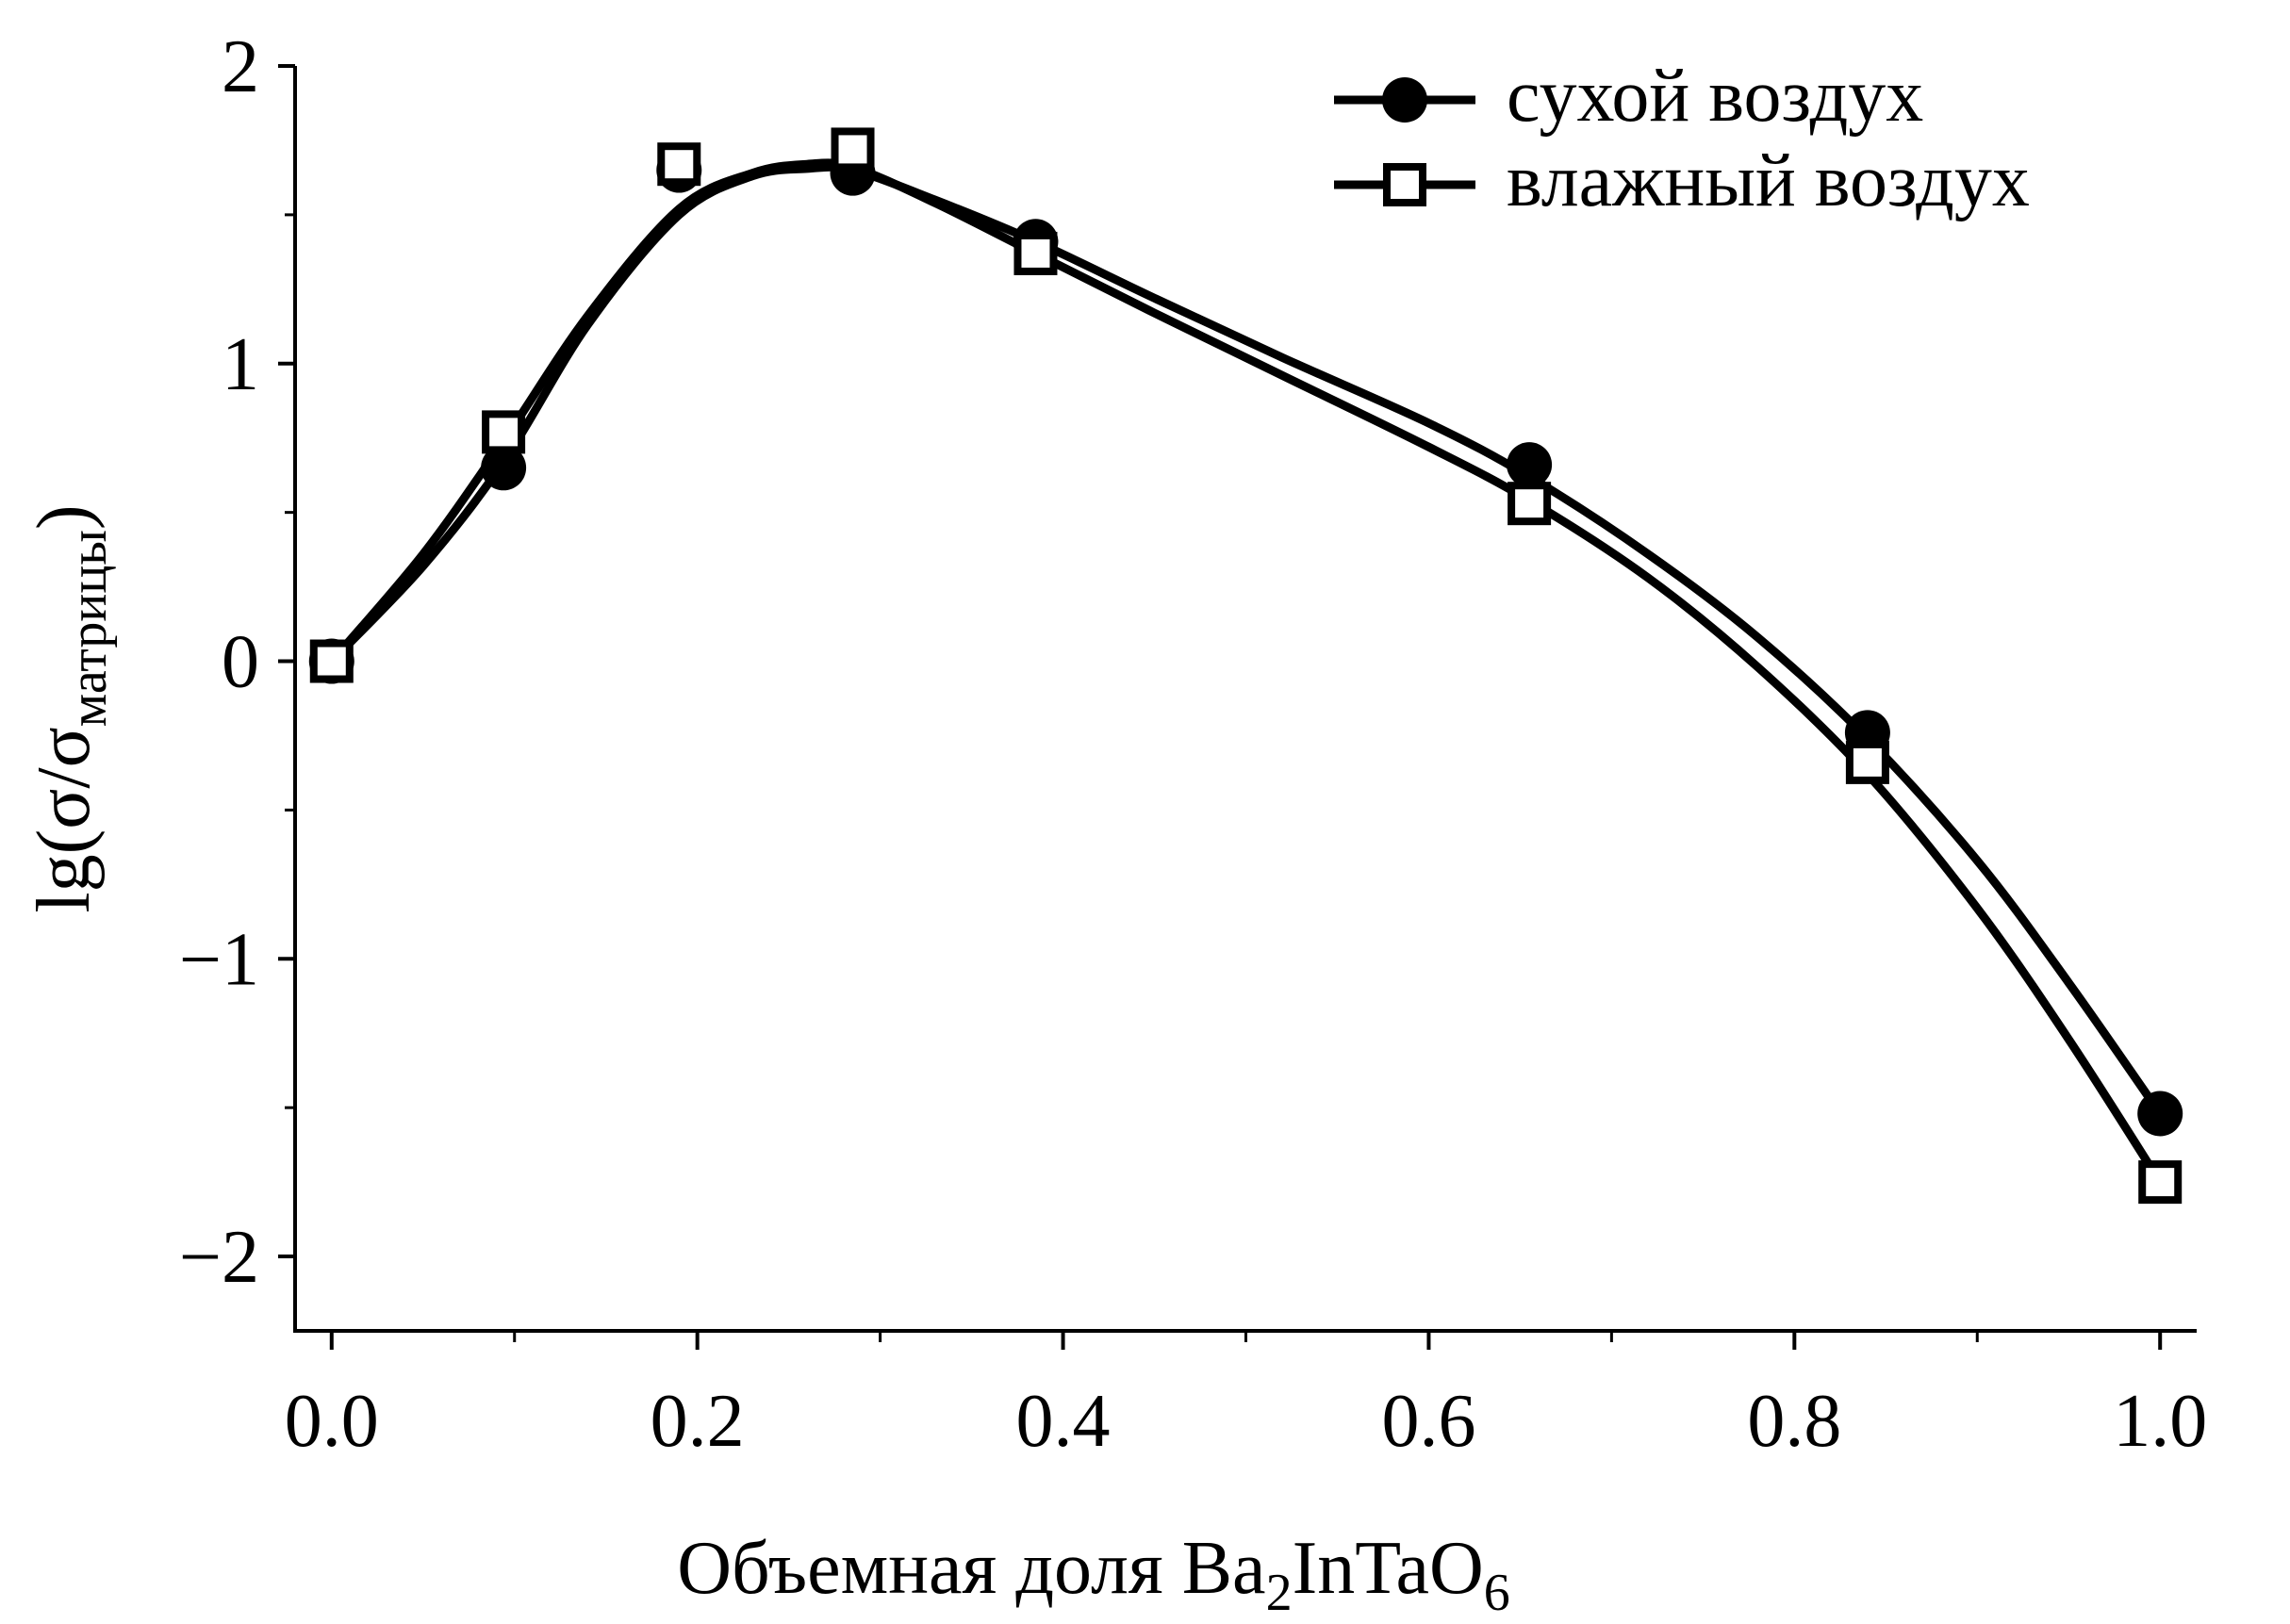  I want to click on legend-label-dry-air: сухой воздух, so click(1715, 96).